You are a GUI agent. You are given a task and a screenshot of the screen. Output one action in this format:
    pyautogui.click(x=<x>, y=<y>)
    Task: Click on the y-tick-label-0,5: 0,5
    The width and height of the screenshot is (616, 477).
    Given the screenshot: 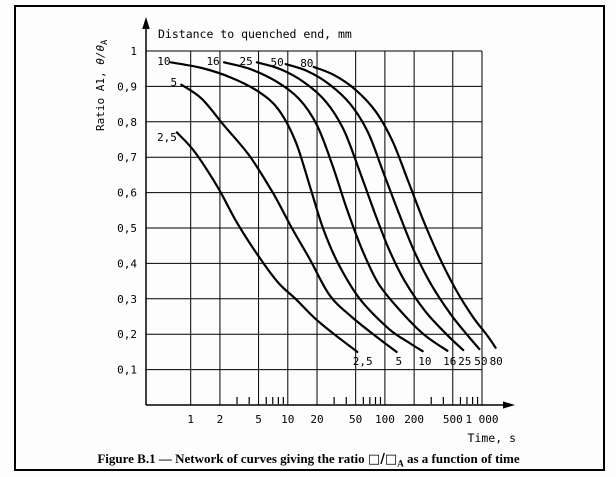 What is the action you would take?
    pyautogui.click(x=127, y=228)
    